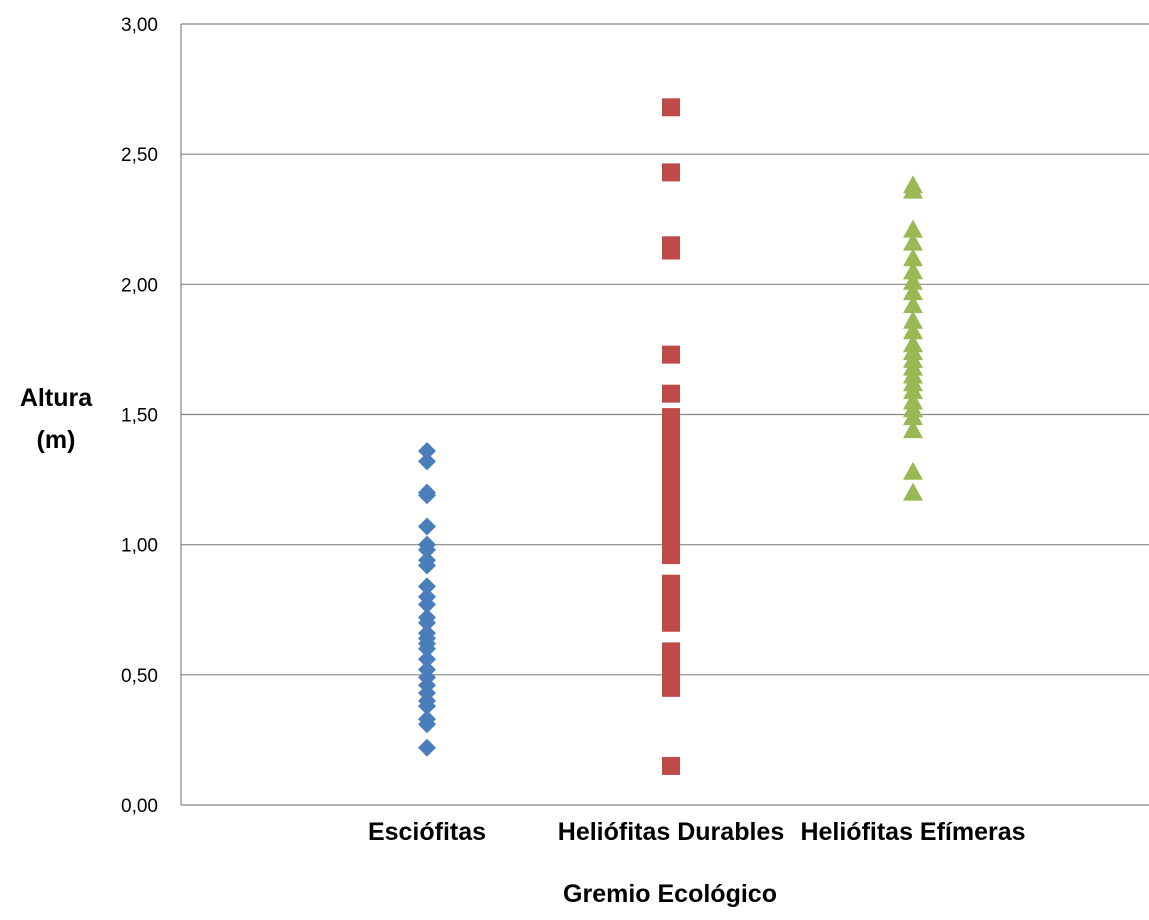 The image size is (1149, 920). I want to click on y-tick-label: 2,50, so click(139, 155).